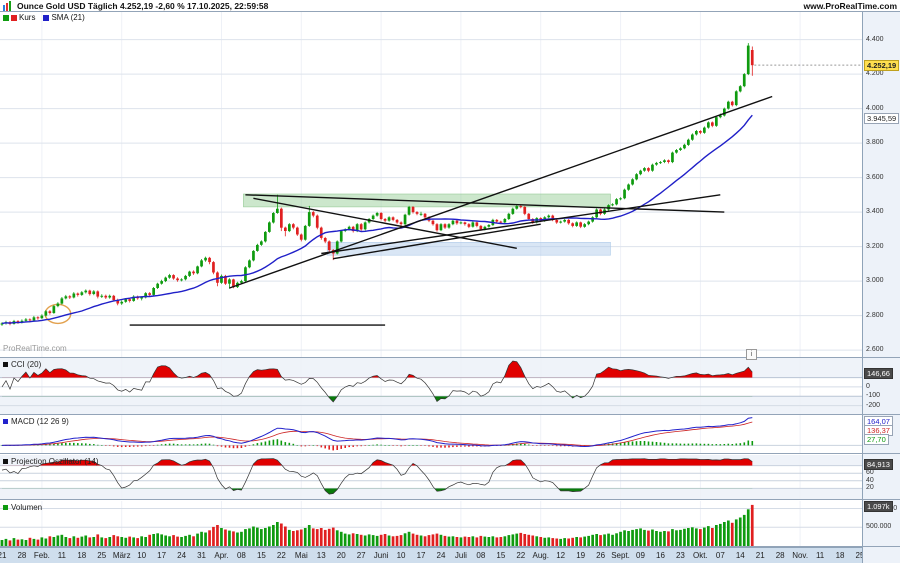 The height and width of the screenshot is (563, 900). What do you see at coordinates (301, 555) in the screenshot?
I see `time-axis-label: Mai` at bounding box center [301, 555].